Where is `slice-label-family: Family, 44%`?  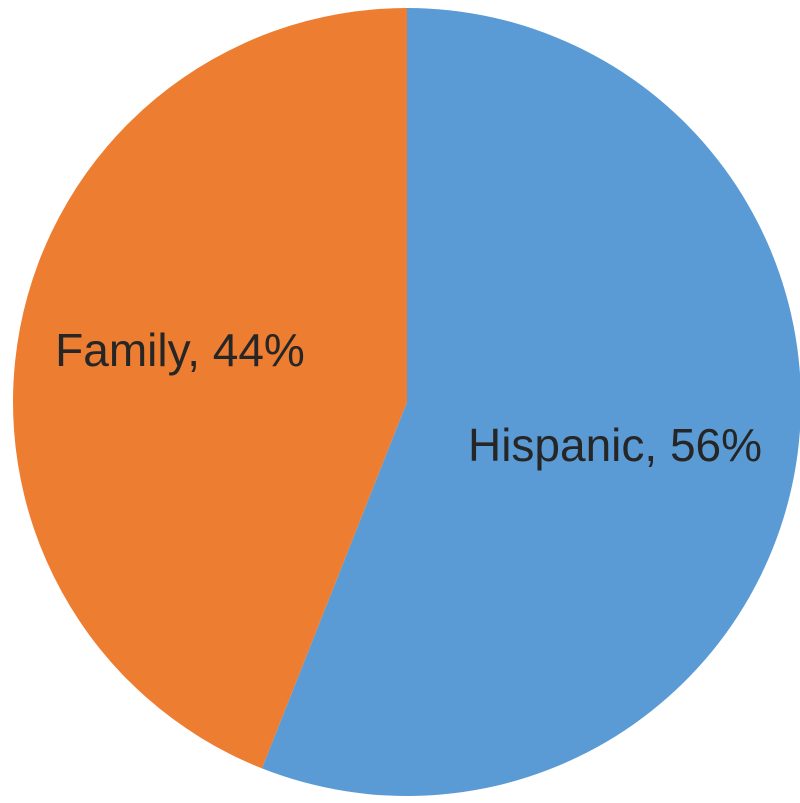
slice-label-family: Family, 44% is located at coordinates (180, 350).